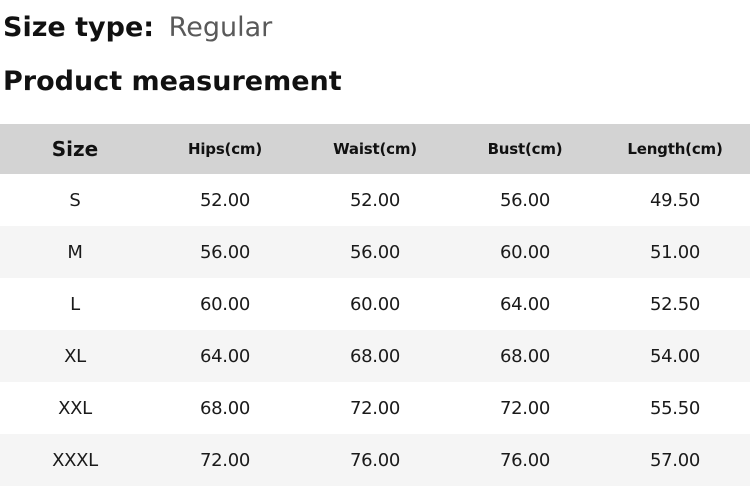  I want to click on cell-waist: 56.00, so click(375, 252).